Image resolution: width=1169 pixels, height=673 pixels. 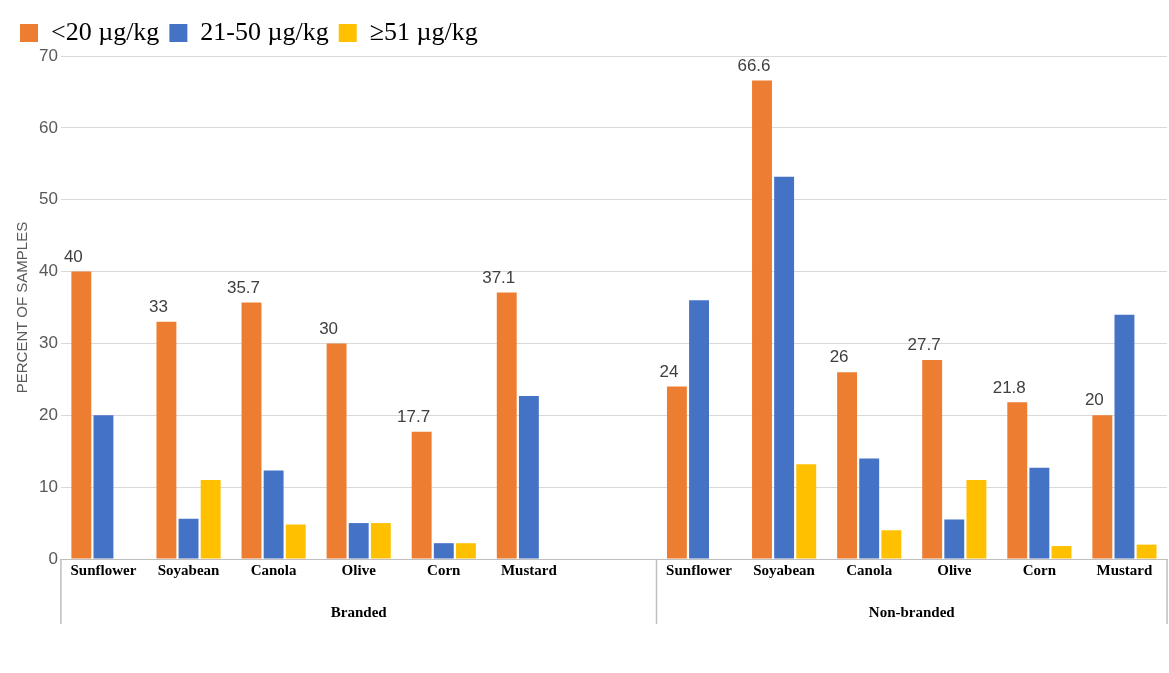 What do you see at coordinates (423, 31) in the screenshot?
I see `legend-label: ≥51 µg/kg` at bounding box center [423, 31].